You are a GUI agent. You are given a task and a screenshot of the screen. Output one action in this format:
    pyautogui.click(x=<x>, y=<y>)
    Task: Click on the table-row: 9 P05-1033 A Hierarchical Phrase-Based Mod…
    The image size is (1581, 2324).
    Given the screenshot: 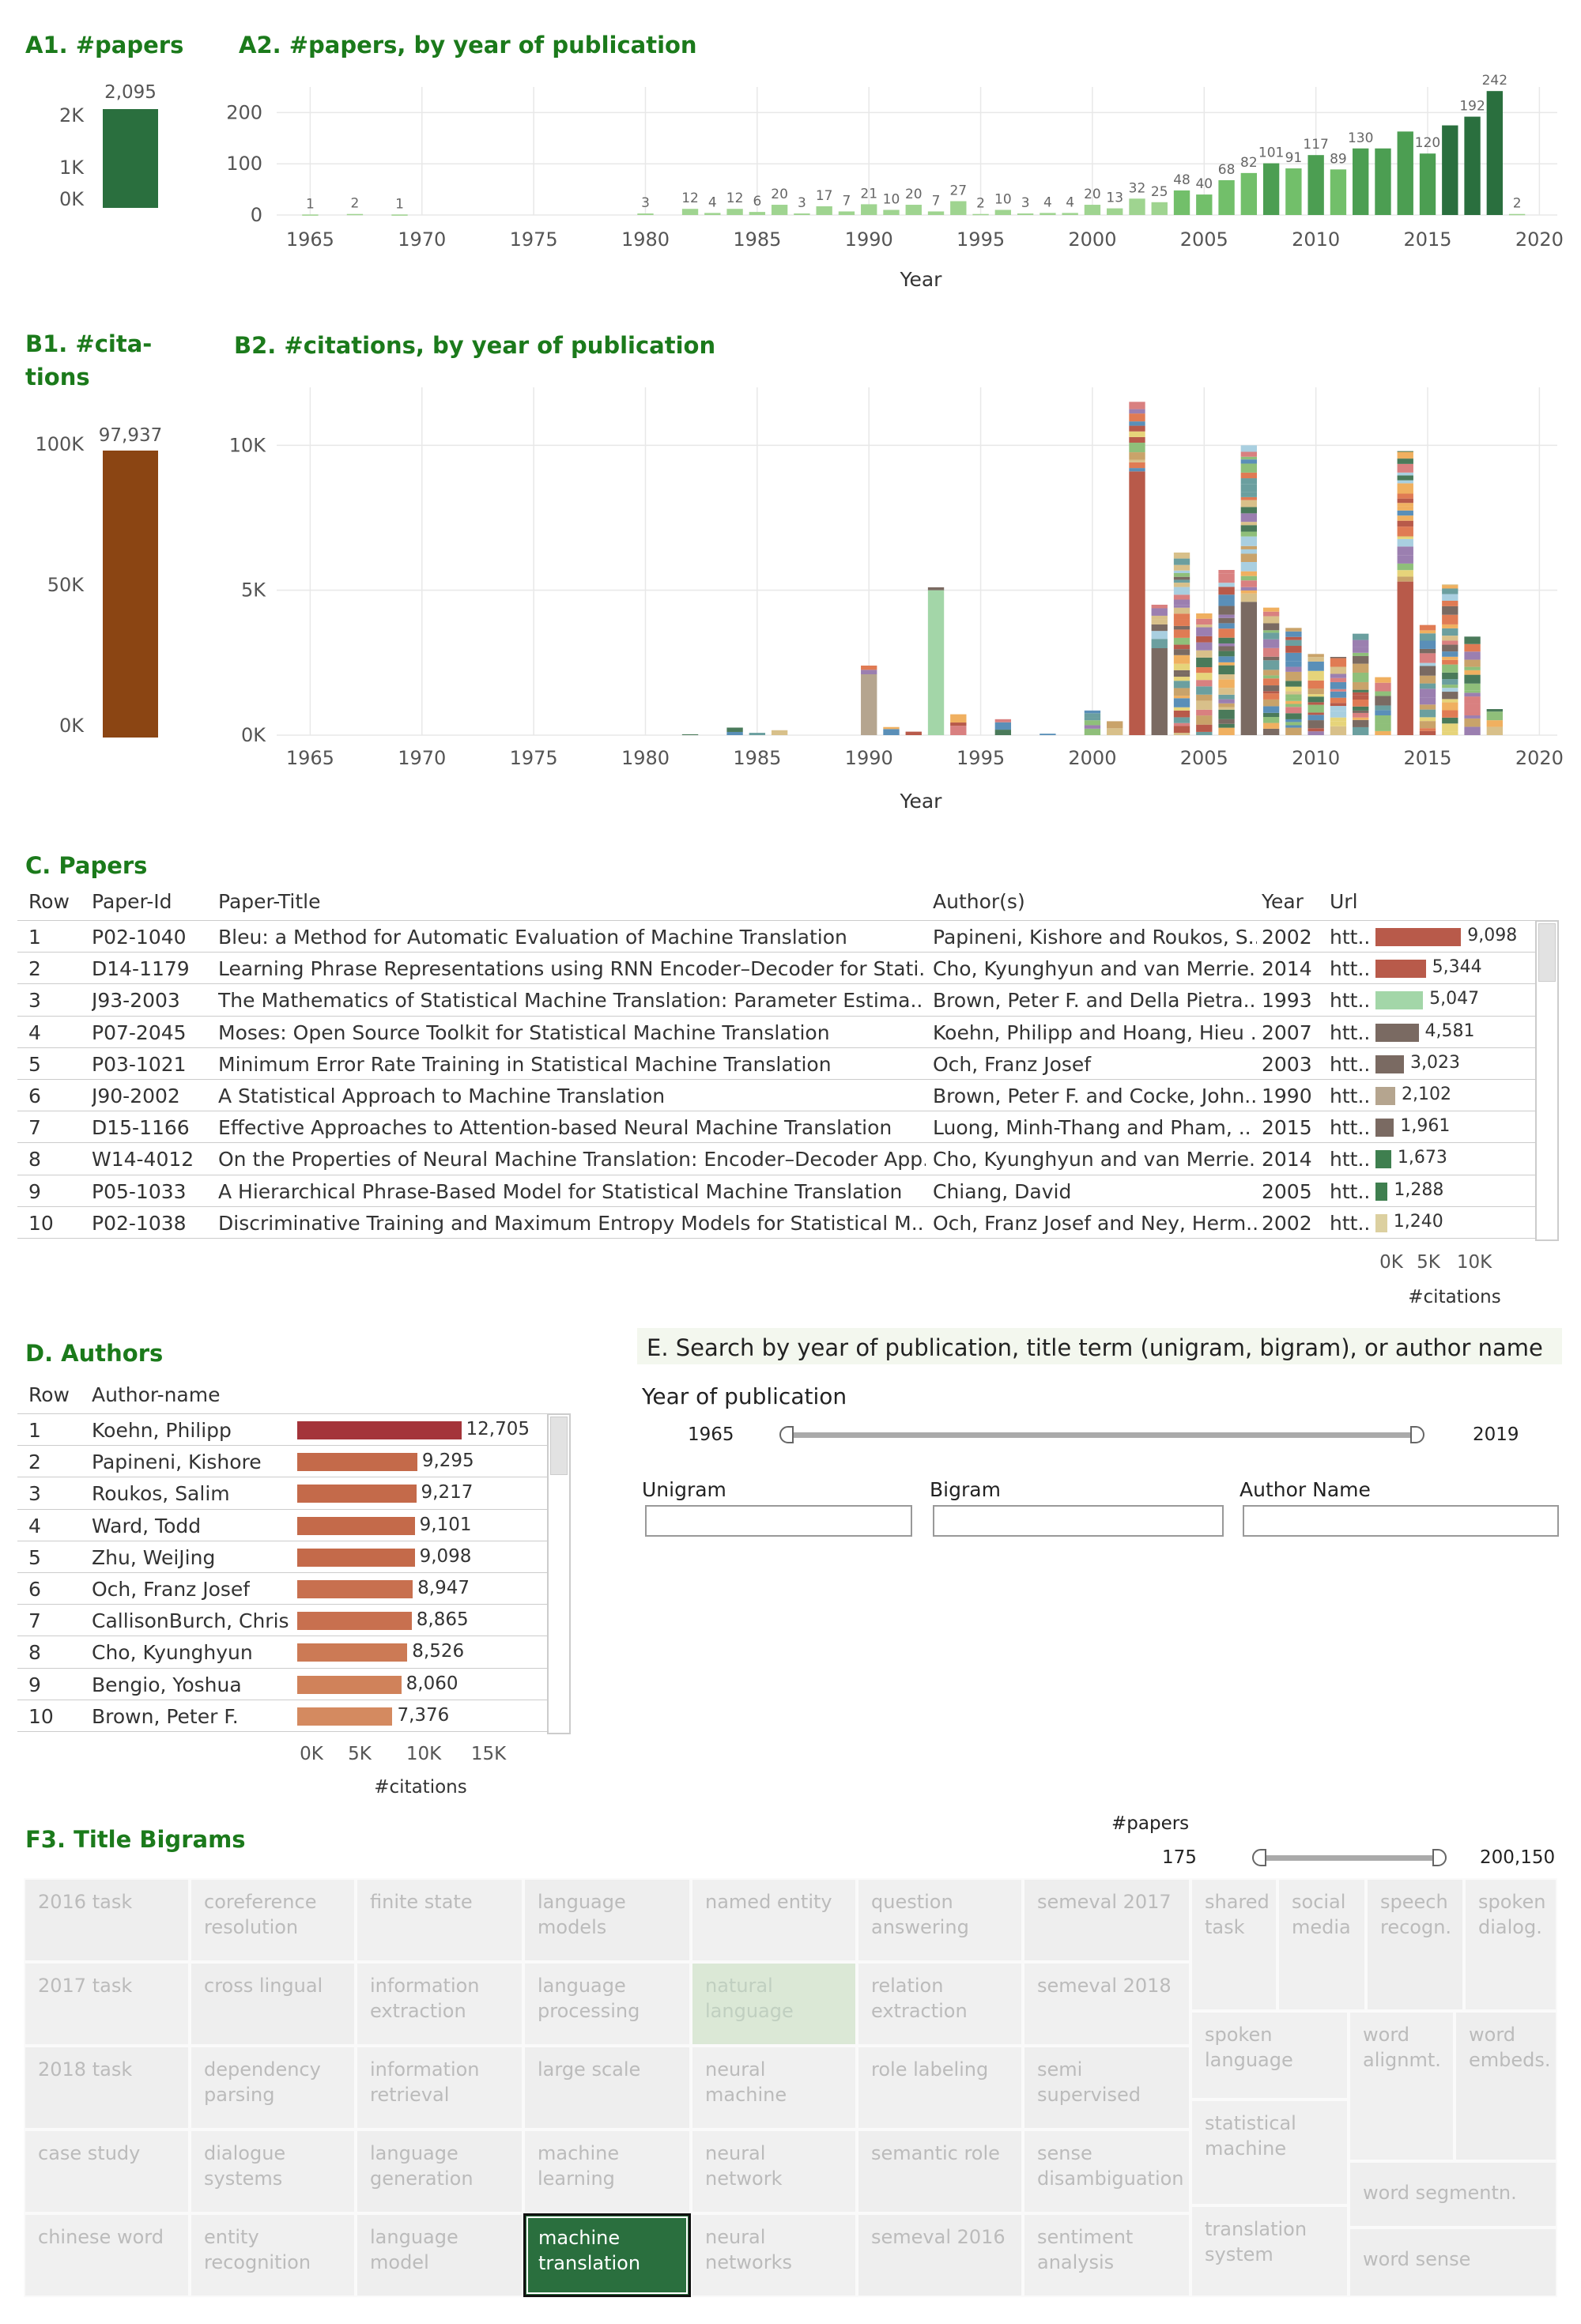 What is the action you would take?
    pyautogui.click(x=776, y=1190)
    